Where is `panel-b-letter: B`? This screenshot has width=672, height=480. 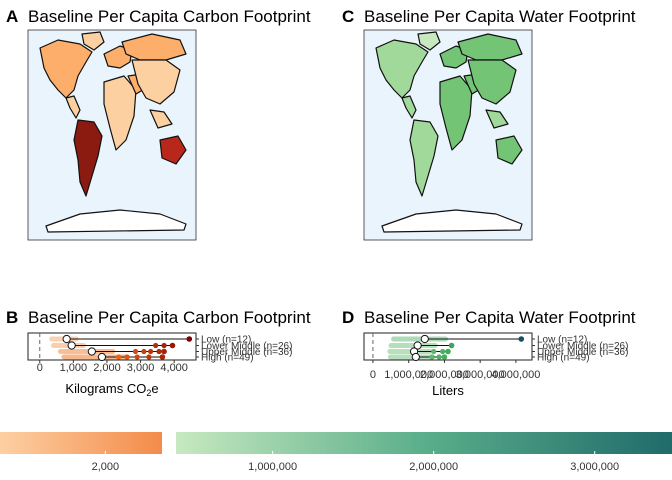
panel-b-letter: B is located at coordinates (12, 317).